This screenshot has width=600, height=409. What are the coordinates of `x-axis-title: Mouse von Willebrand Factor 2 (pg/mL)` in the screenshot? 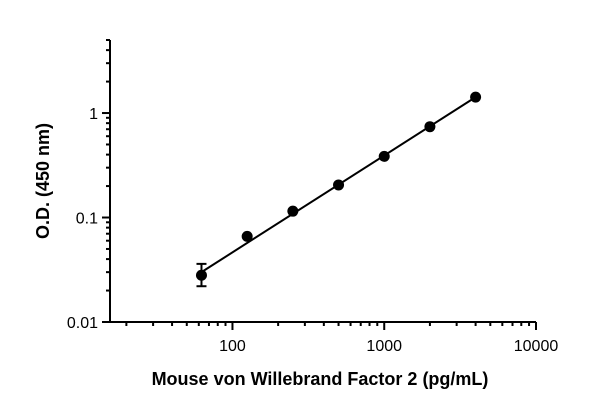 It's located at (320, 379).